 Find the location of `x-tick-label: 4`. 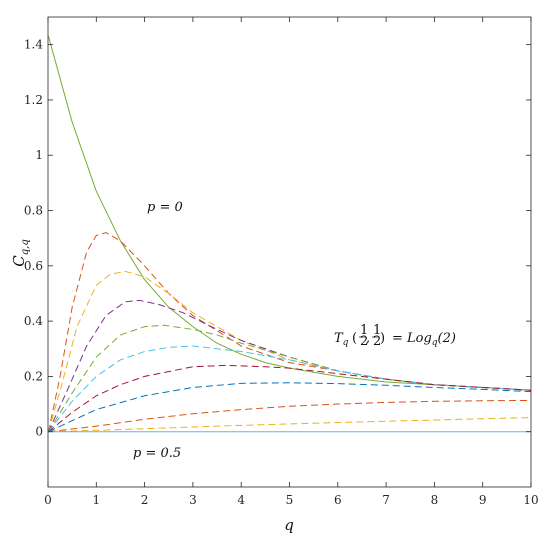

x-tick-label: 4 is located at coordinates (241, 500).